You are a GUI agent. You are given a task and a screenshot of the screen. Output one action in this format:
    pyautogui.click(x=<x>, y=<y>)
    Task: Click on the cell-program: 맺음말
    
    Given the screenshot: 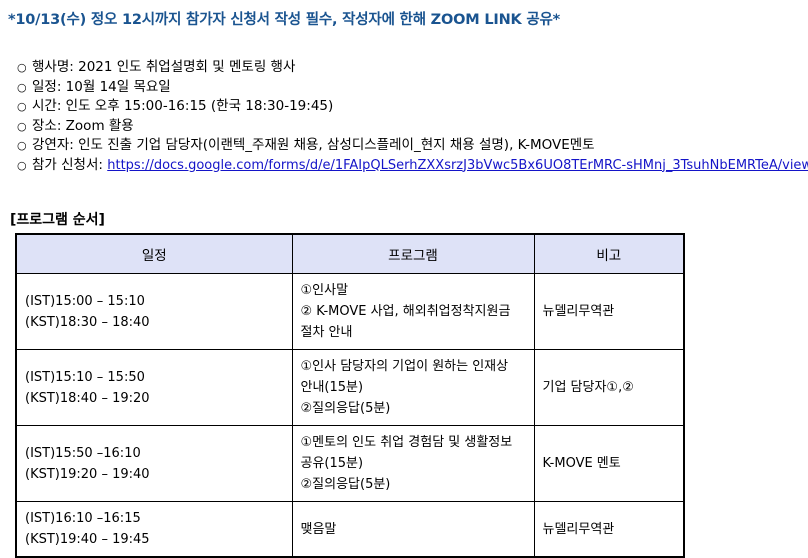 What is the action you would take?
    pyautogui.click(x=413, y=529)
    